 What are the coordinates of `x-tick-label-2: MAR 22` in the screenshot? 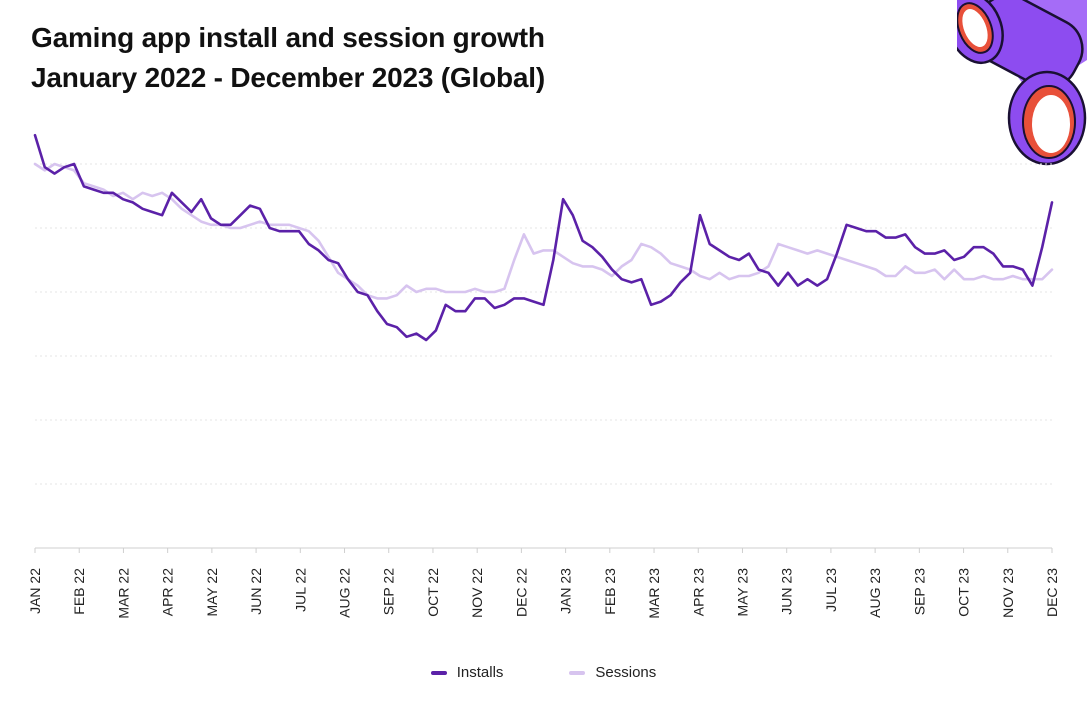 It's located at (123, 593).